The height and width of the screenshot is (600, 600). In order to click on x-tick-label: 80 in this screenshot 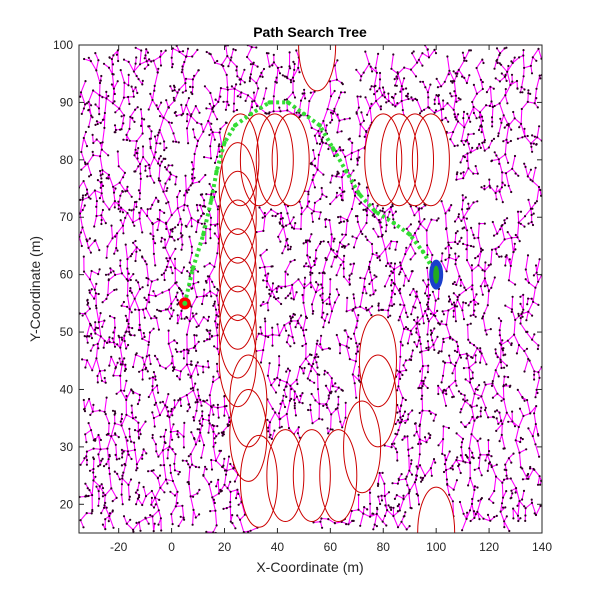, I will do `click(384, 547)`.